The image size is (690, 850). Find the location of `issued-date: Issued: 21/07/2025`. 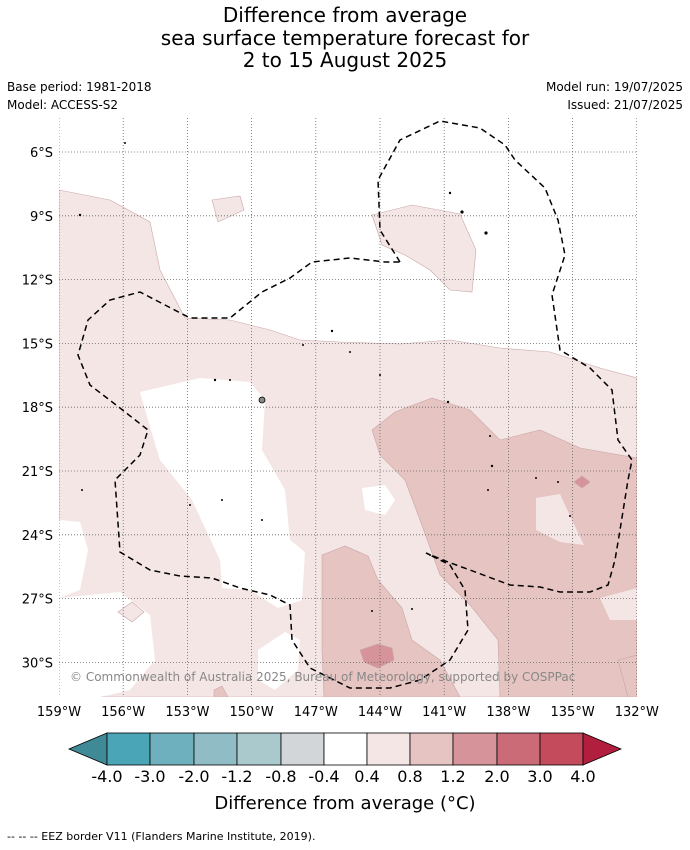

issued-date: Issued: 21/07/2025 is located at coordinates (625, 105).